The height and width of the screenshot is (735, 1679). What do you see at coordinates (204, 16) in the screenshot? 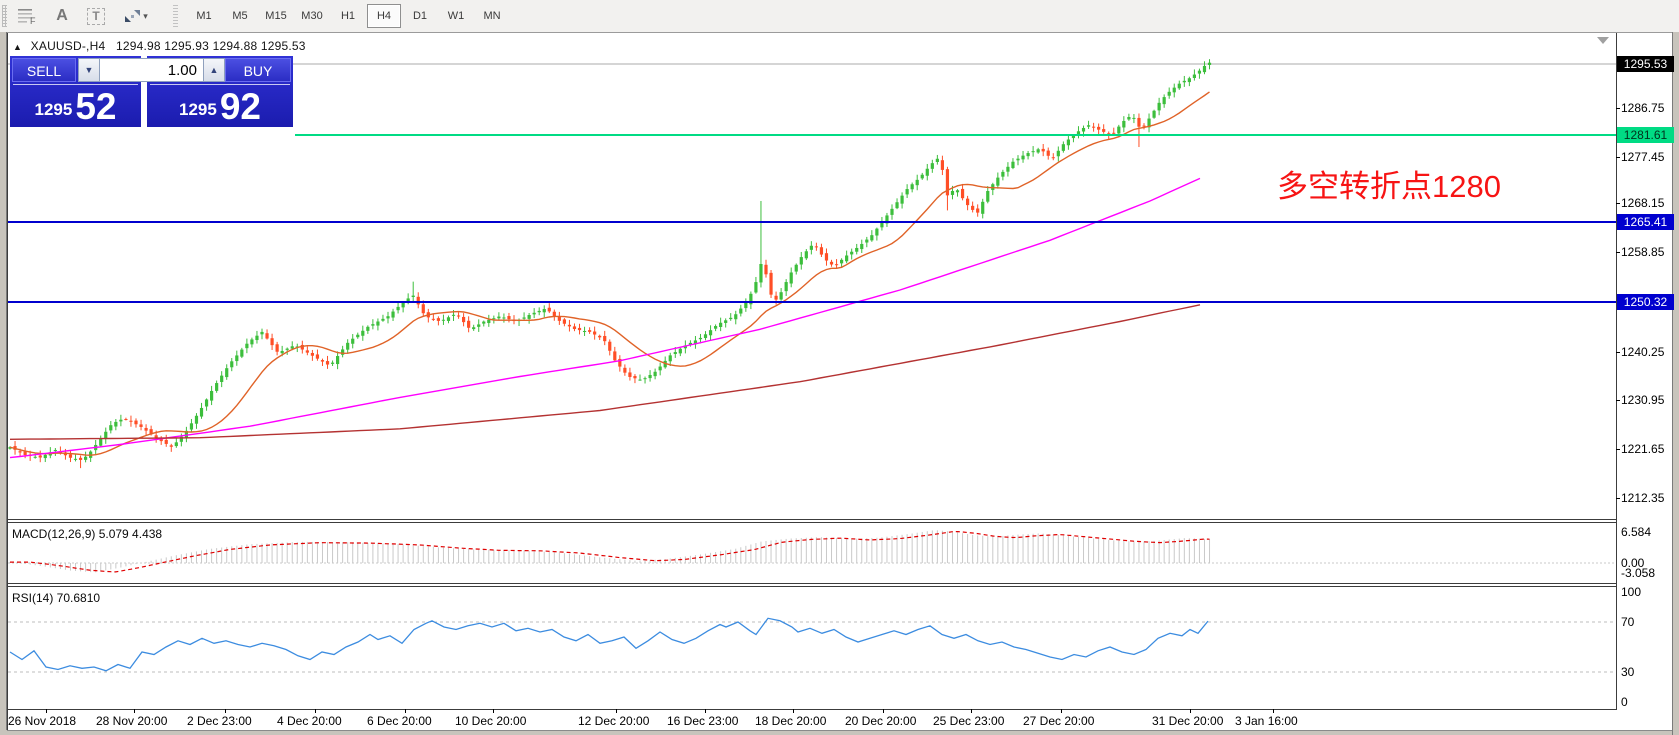
I see `timeframe-button-m1: M1` at bounding box center [204, 16].